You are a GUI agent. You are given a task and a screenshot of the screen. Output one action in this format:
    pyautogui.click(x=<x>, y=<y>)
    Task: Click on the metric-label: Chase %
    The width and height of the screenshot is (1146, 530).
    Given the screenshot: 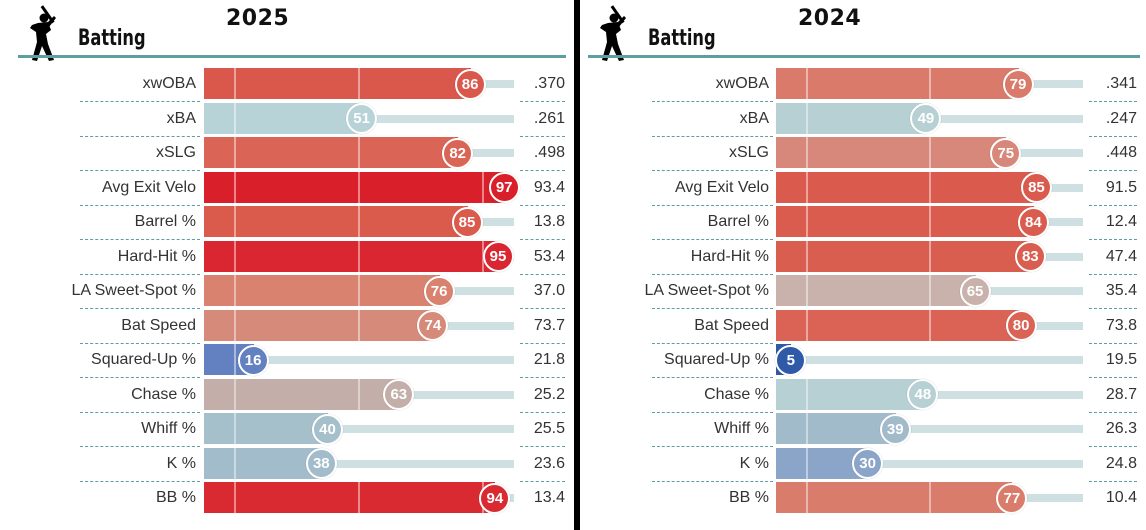 What is the action you would take?
    pyautogui.click(x=163, y=394)
    